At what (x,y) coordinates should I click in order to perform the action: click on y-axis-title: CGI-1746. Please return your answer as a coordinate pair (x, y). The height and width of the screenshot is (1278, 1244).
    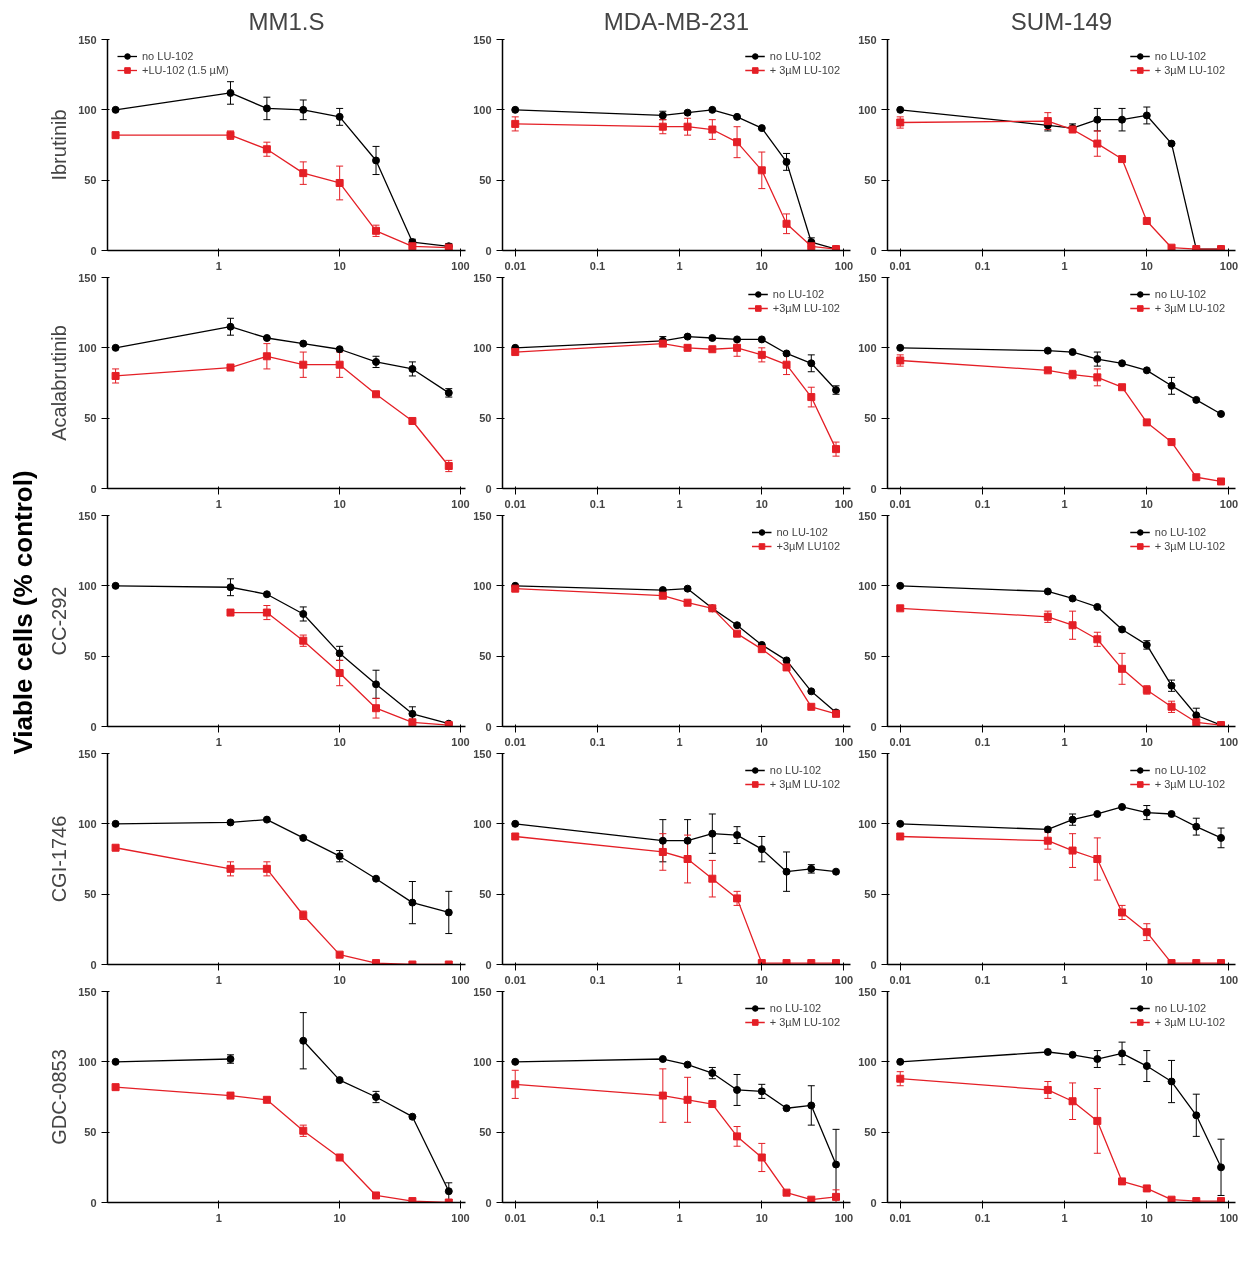
    Looking at the image, I should click on (59, 859).